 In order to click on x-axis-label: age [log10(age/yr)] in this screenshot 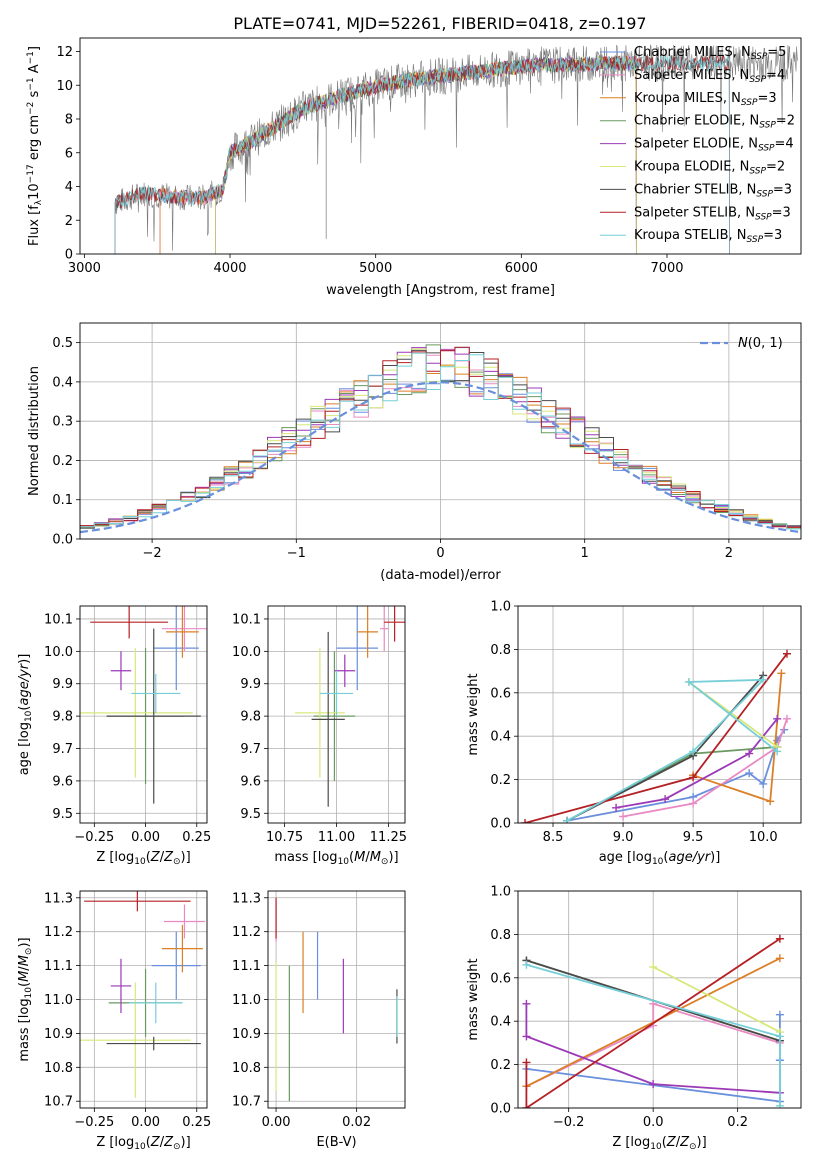, I will do `click(660, 858)`.